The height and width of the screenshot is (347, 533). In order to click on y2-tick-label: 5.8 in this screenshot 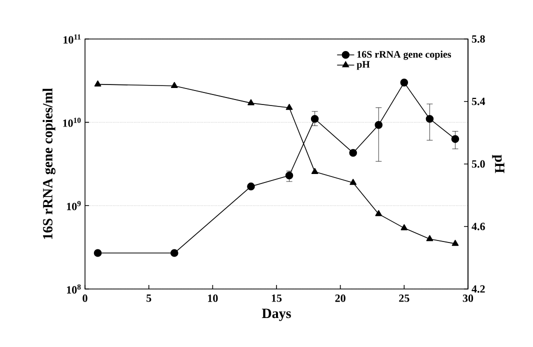, I will do `click(478, 39)`.